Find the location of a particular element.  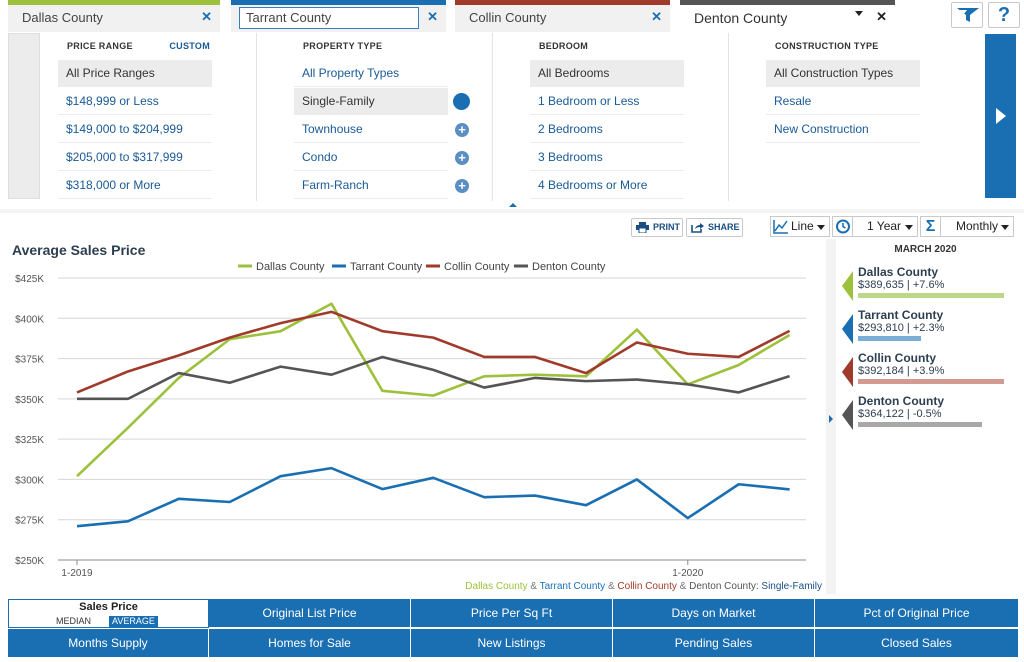

property-option-townhouse: Townhouse is located at coordinates (371, 129).